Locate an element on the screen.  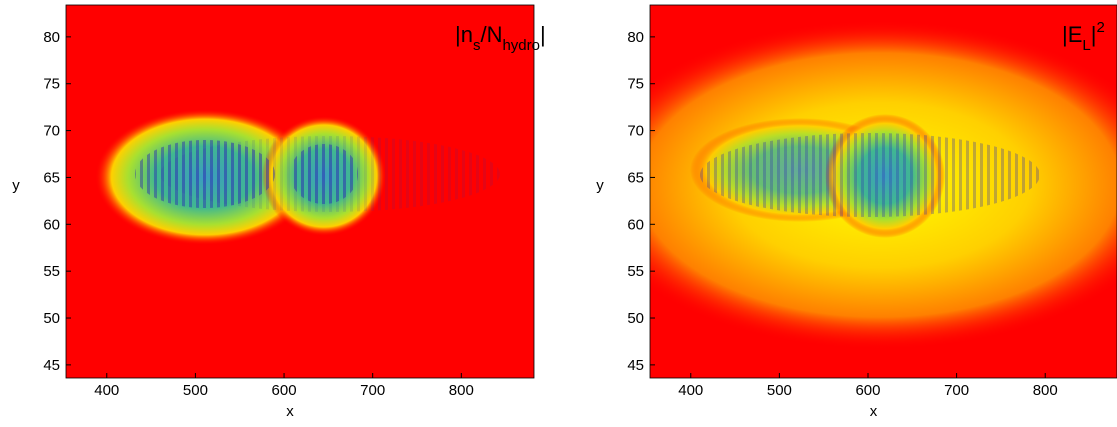
label-part: s is located at coordinates (477, 45).